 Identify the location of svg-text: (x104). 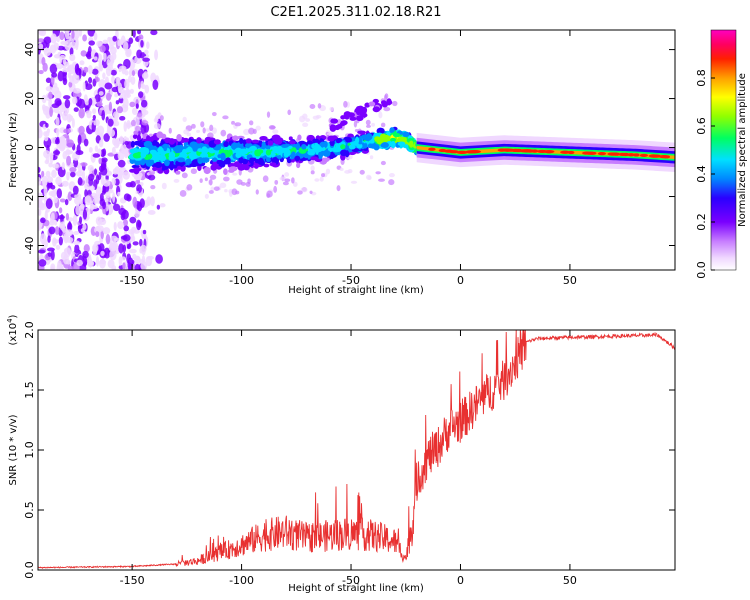
(12, 329).